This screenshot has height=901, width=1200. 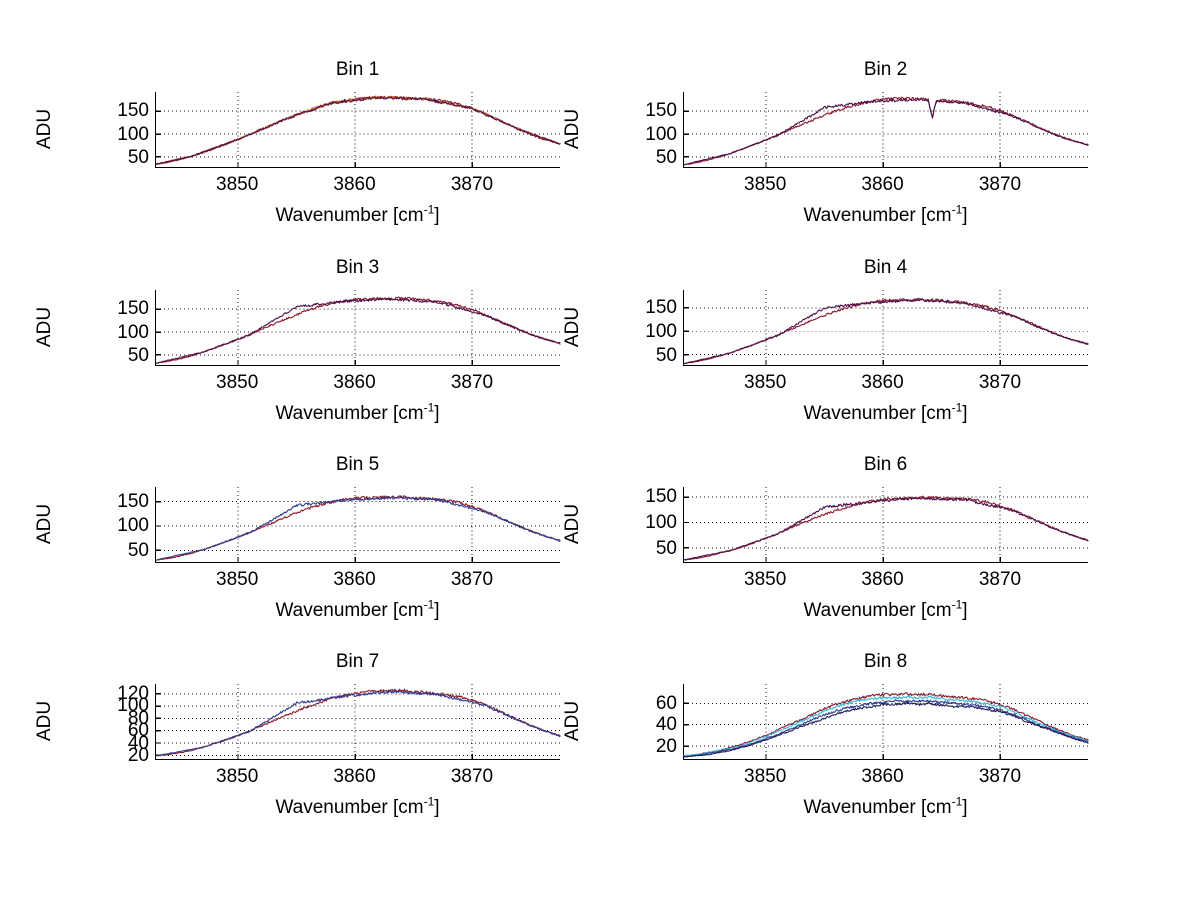 I want to click on y-tick-label: 80, so click(x=138, y=718).